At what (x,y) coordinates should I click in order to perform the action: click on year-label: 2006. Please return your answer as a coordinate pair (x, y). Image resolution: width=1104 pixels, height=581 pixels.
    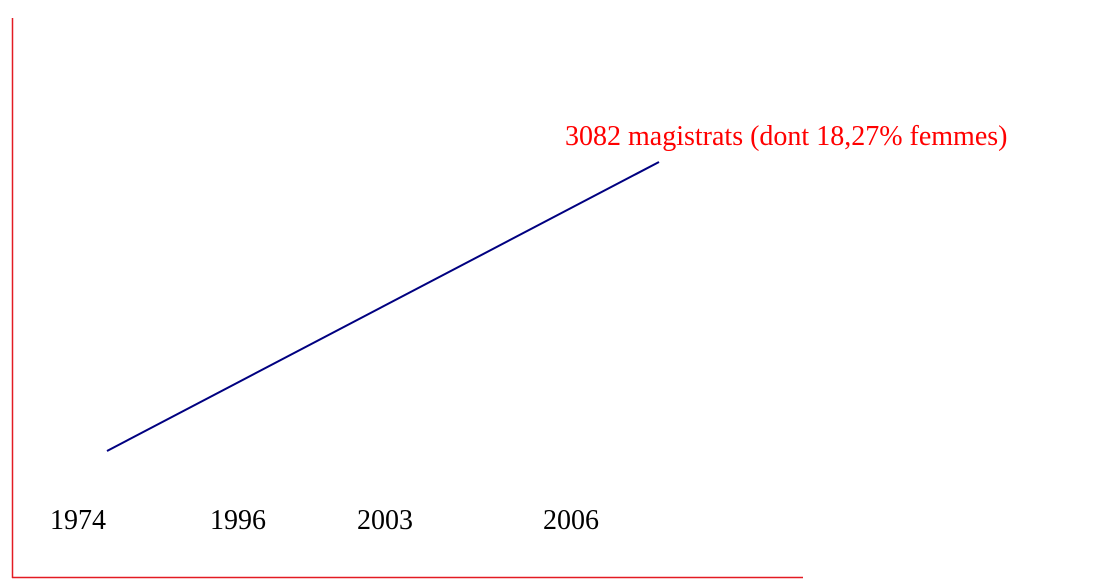
    Looking at the image, I should click on (571, 520).